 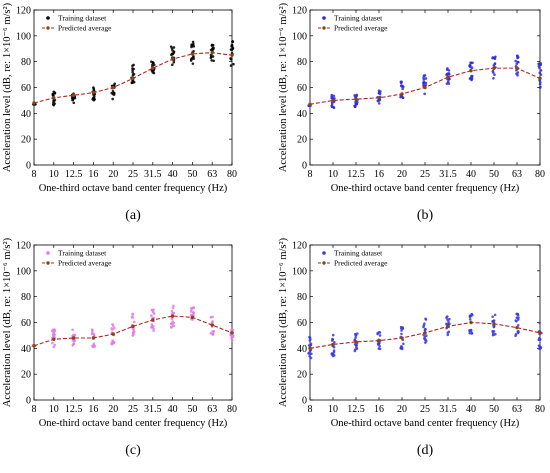 I want to click on legend-predicted-marker, so click(x=48, y=28).